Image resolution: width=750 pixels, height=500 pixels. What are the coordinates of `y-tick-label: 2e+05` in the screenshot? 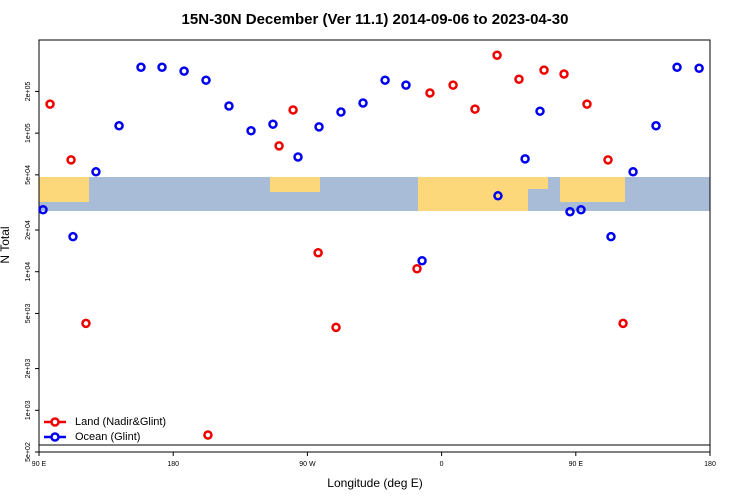 It's located at (28, 91).